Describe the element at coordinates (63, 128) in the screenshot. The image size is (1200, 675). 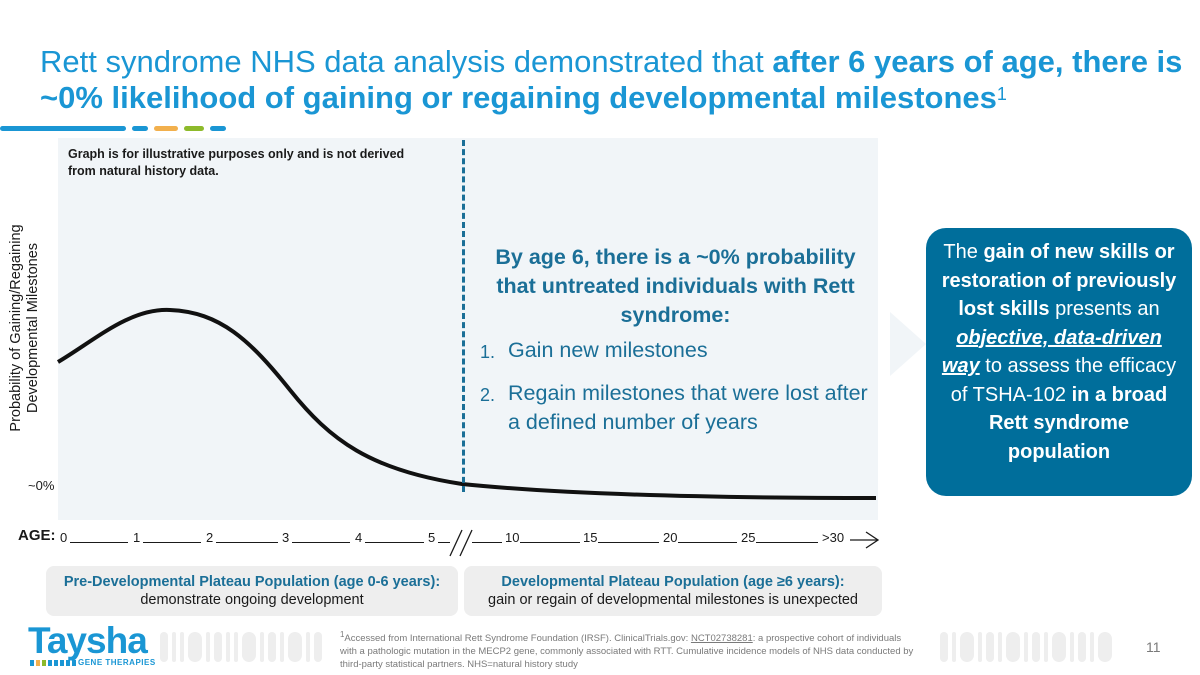
I see `accent-bar-main` at that location.